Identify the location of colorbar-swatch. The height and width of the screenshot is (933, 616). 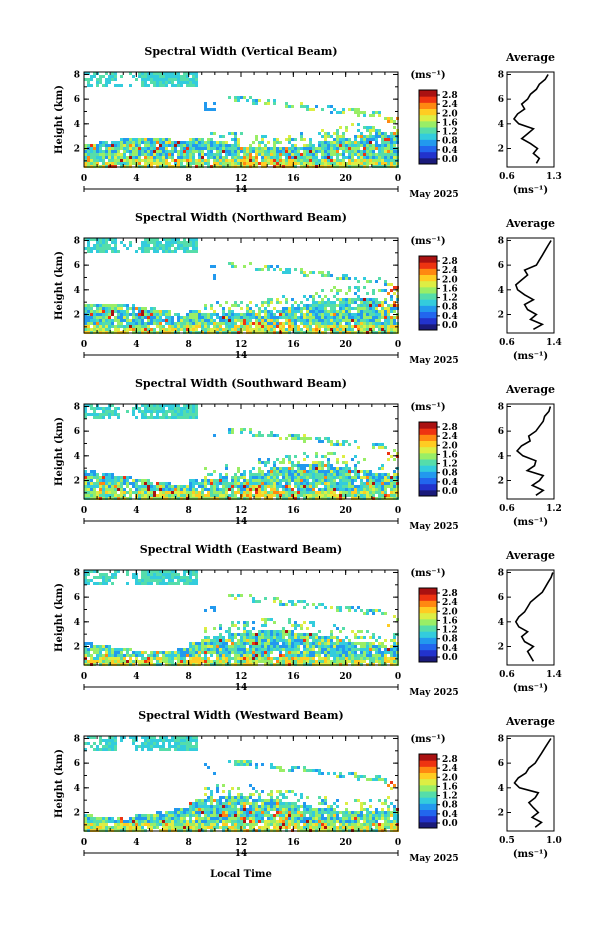
(428, 431).